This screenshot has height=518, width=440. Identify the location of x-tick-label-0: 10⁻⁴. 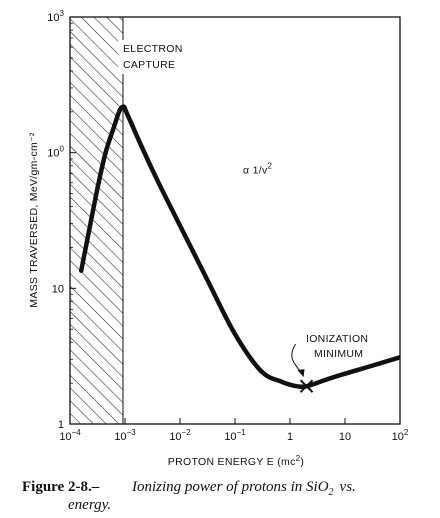
(70, 435).